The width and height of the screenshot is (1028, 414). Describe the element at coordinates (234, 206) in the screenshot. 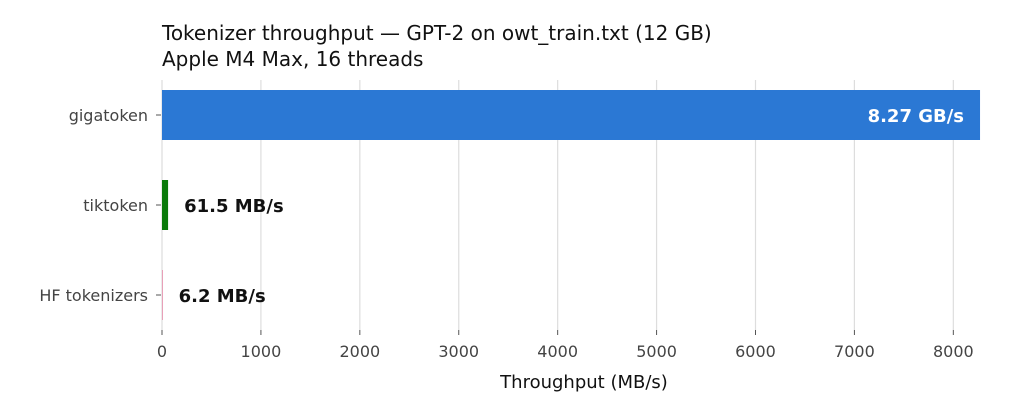

I see `data-label: 61.5 MB/s` at that location.